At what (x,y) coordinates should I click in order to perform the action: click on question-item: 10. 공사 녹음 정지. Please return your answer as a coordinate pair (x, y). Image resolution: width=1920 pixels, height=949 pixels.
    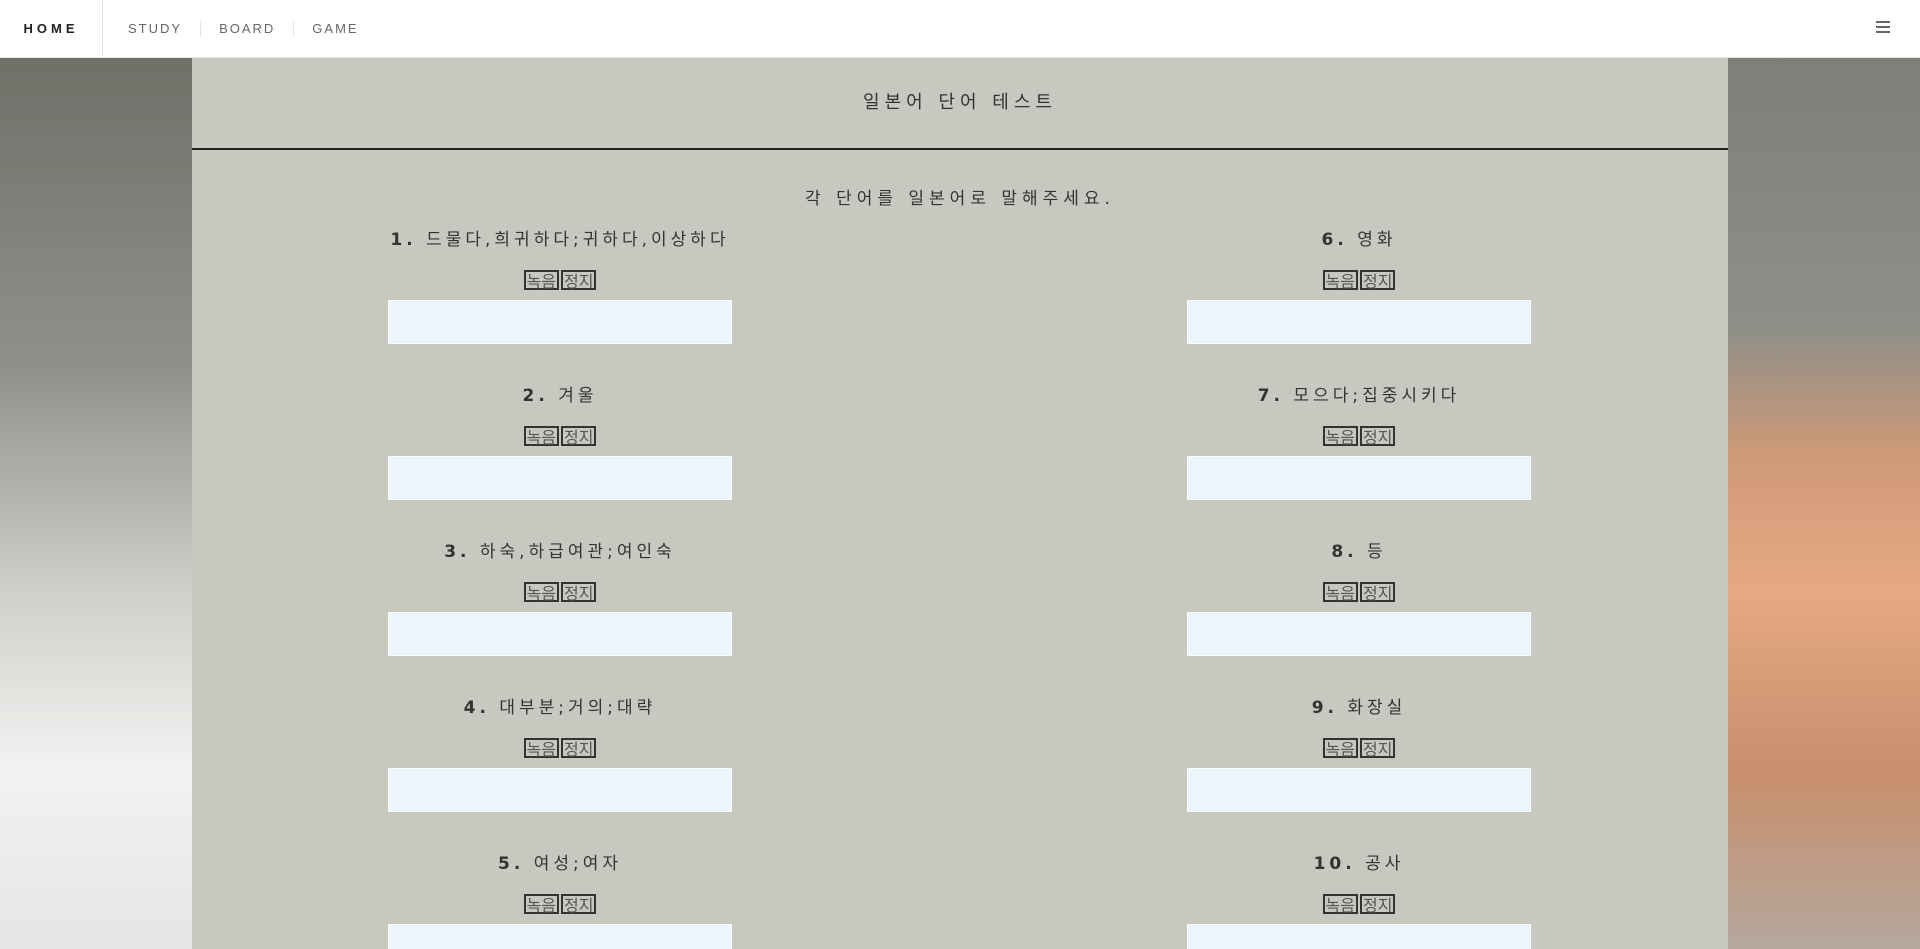
    Looking at the image, I should click on (1359, 900).